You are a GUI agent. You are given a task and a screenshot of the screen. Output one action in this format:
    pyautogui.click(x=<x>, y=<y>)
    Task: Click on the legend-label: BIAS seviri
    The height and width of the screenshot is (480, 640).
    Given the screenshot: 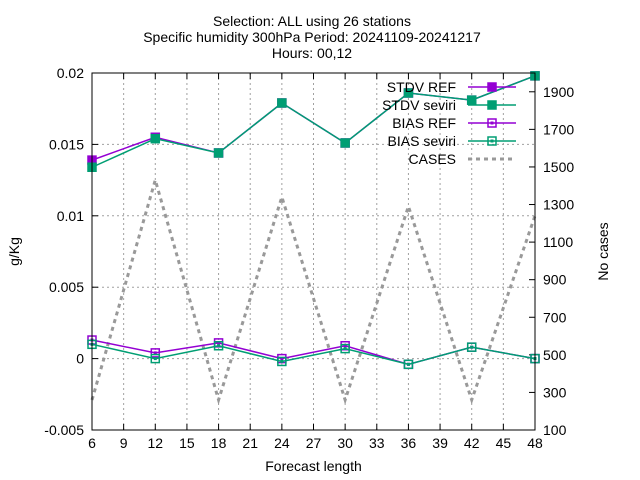 What is the action you would take?
    pyautogui.click(x=422, y=141)
    